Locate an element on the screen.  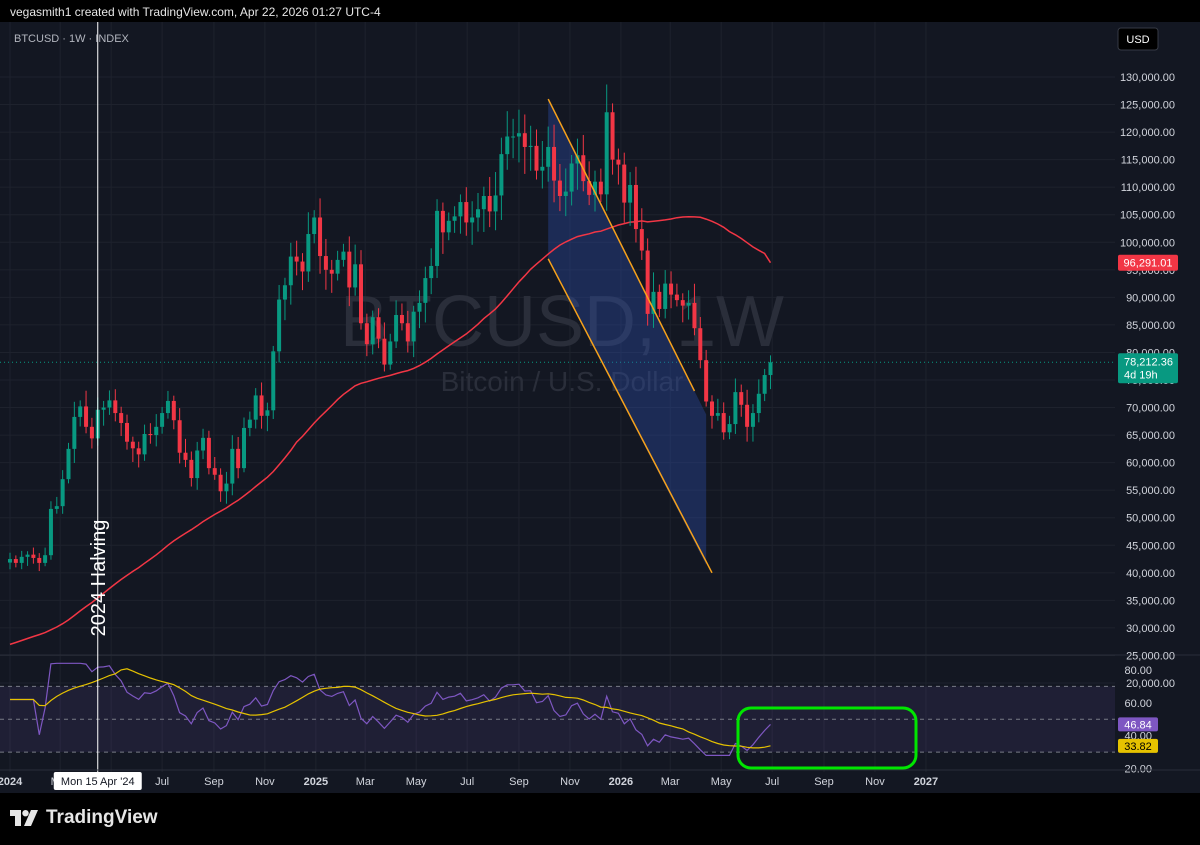
rsi-pane is located at coordinates (557, 716).